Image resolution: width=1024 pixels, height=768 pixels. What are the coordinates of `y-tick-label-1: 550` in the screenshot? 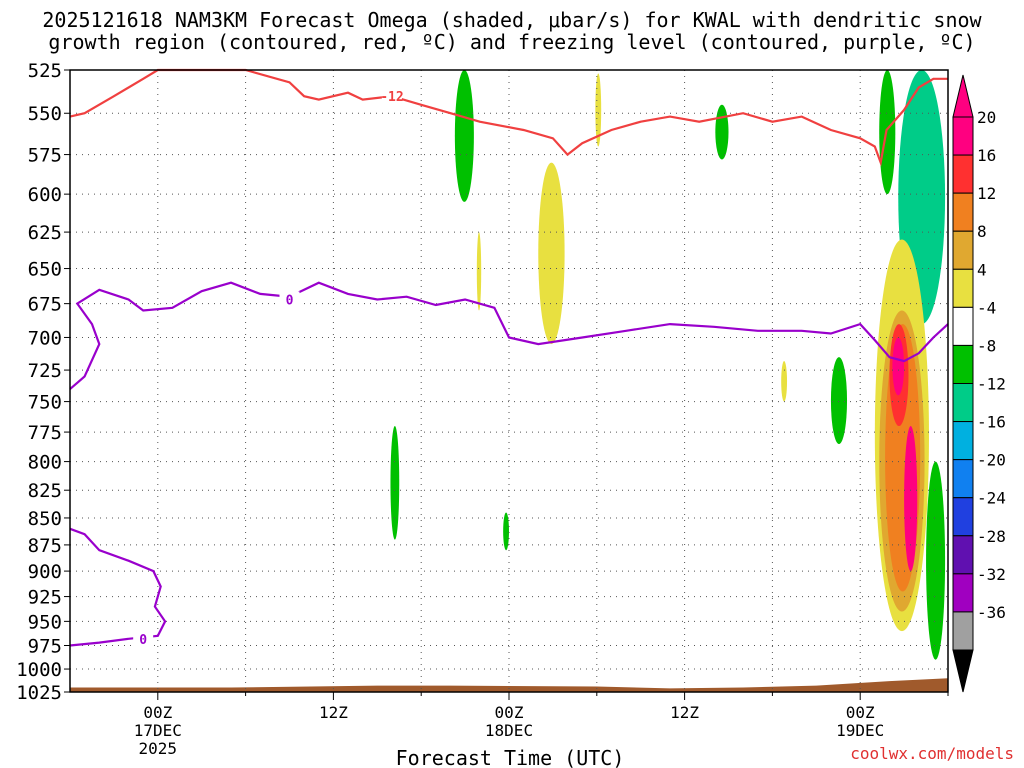 It's located at (45, 114).